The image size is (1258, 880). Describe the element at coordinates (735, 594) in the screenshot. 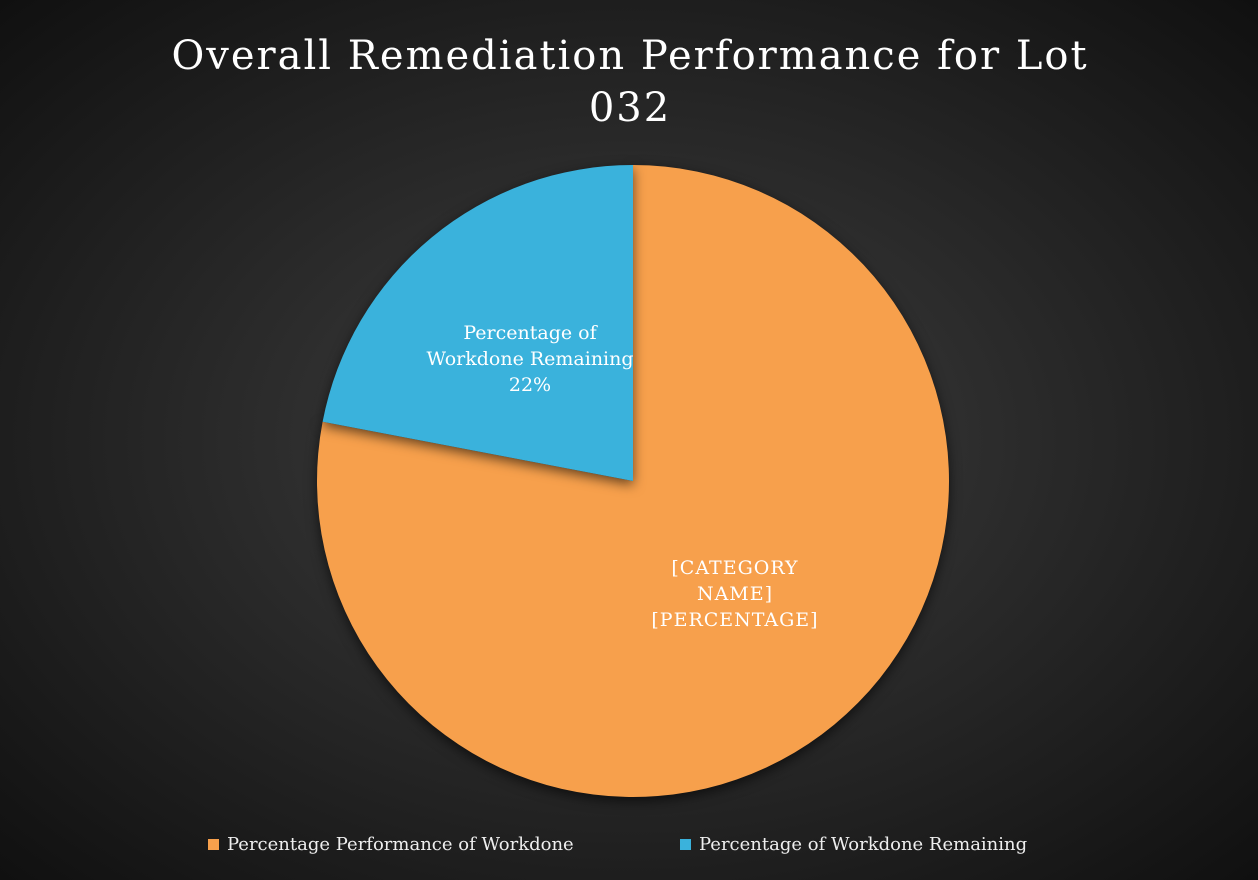

I see `data-label: [CATEGORY NAME] [PERCENTAGE]` at that location.